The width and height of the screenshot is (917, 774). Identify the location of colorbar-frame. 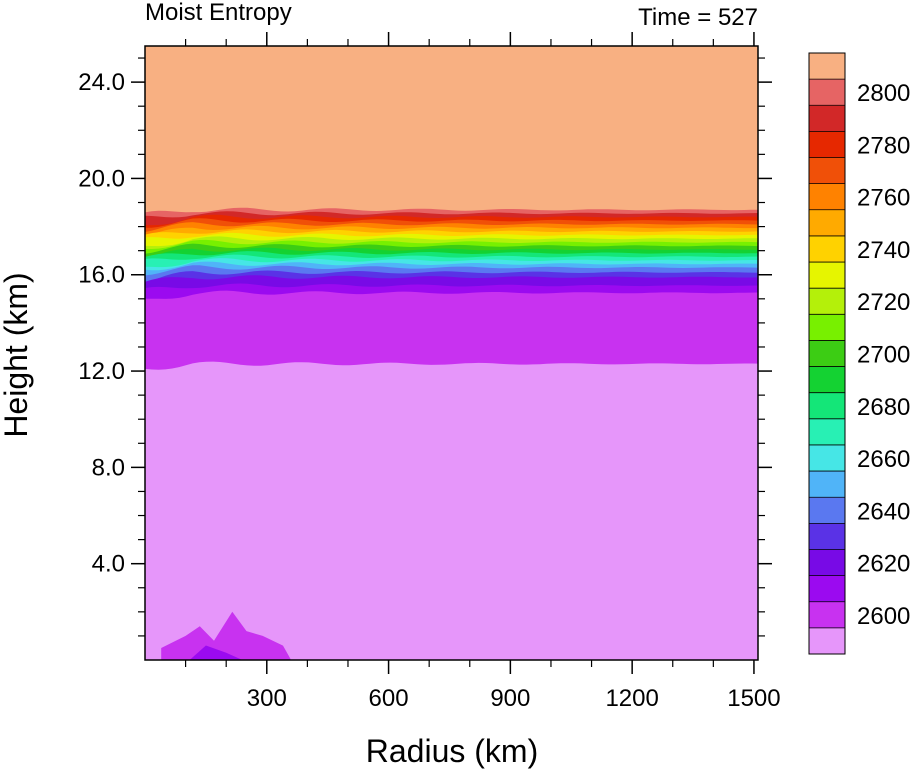
(827, 353).